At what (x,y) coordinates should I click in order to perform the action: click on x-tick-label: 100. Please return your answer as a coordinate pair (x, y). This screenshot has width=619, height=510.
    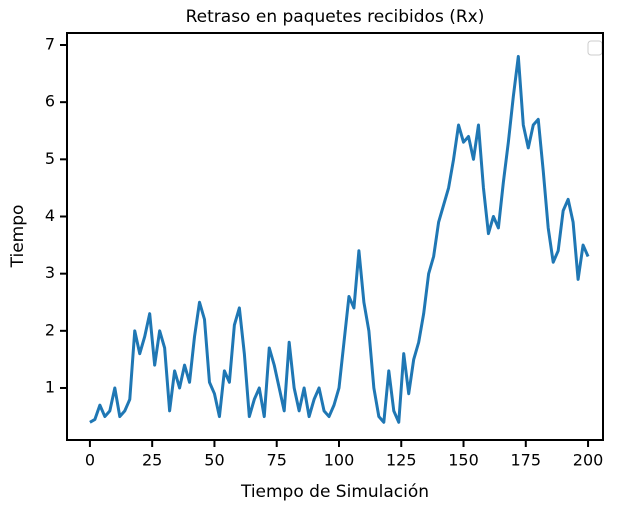
    Looking at the image, I should click on (339, 460).